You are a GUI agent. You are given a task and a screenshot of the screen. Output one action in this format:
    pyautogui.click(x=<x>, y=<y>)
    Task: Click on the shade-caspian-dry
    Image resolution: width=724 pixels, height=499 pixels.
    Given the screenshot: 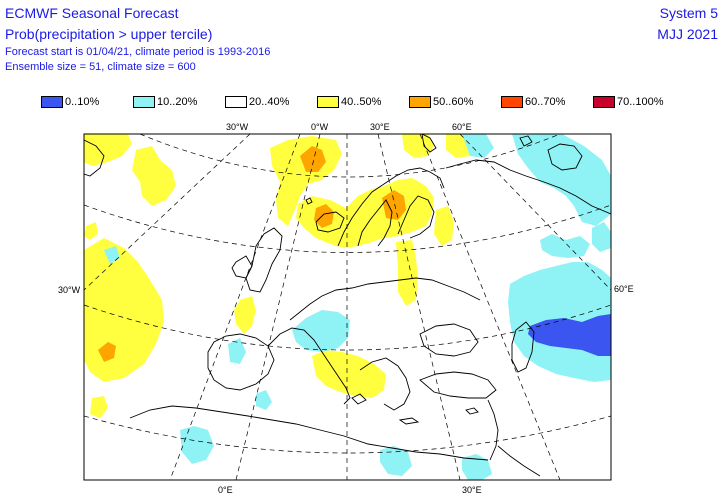 What is the action you would take?
    pyautogui.click(x=569, y=335)
    